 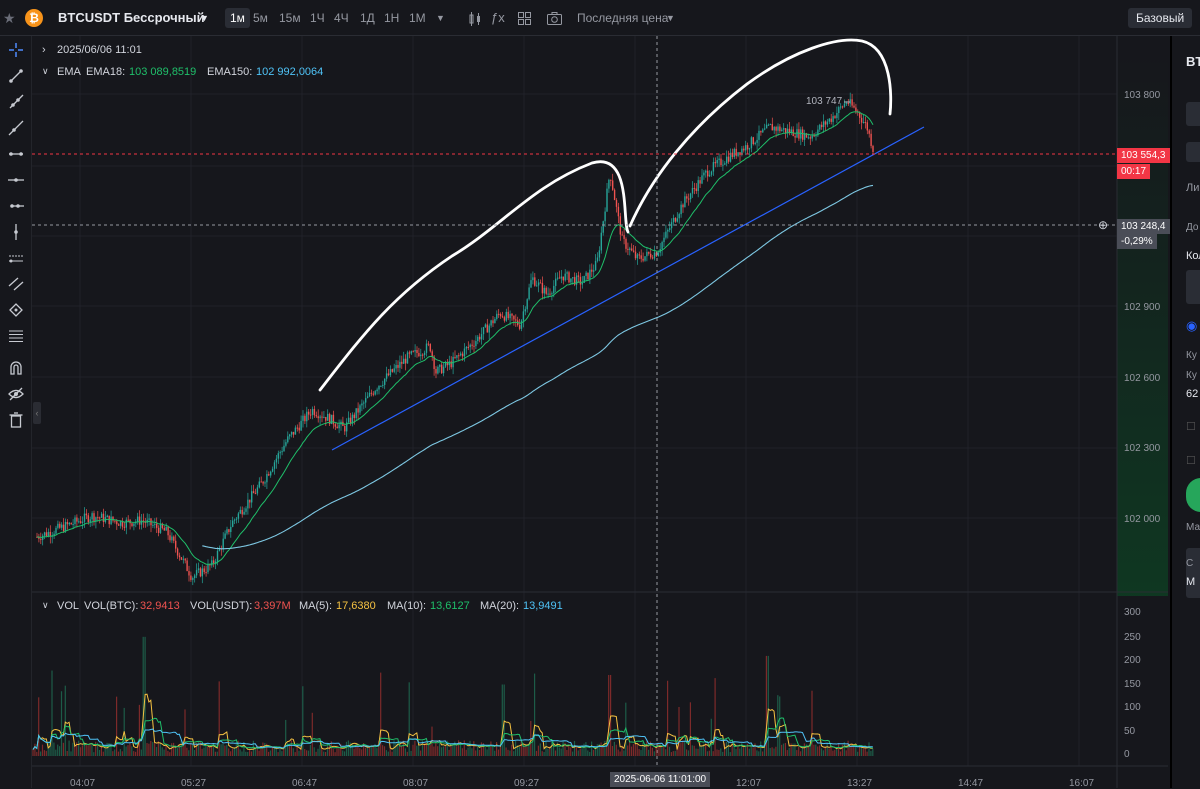 I want to click on extended-line-icon, so click(x=16, y=128).